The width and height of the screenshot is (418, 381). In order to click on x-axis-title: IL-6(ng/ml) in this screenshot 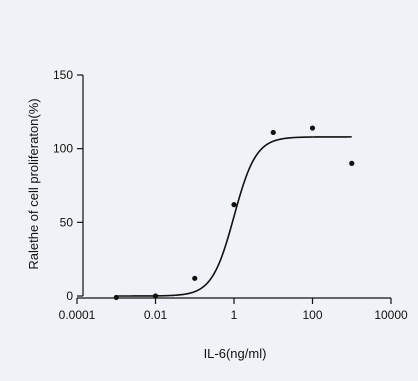, I will do `click(235, 353)`.